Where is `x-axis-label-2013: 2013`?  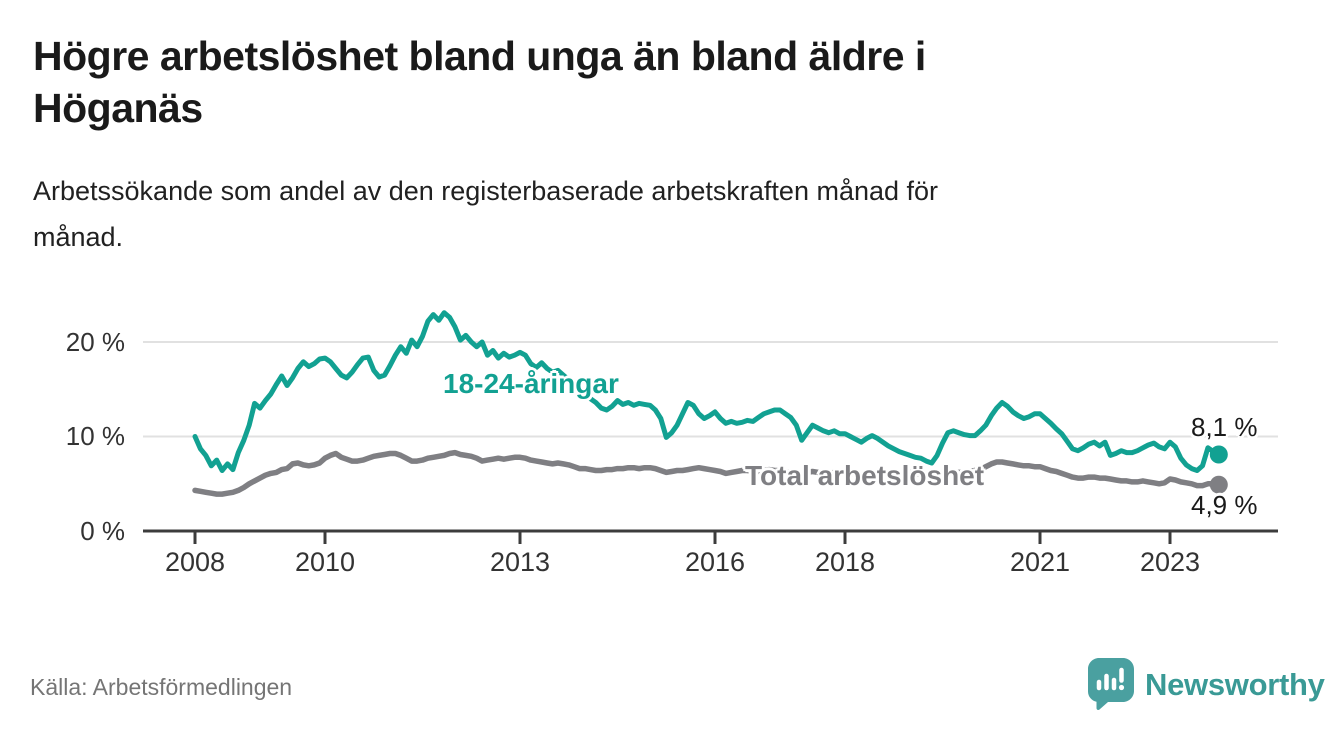
x-axis-label-2013: 2013 is located at coordinates (520, 562).